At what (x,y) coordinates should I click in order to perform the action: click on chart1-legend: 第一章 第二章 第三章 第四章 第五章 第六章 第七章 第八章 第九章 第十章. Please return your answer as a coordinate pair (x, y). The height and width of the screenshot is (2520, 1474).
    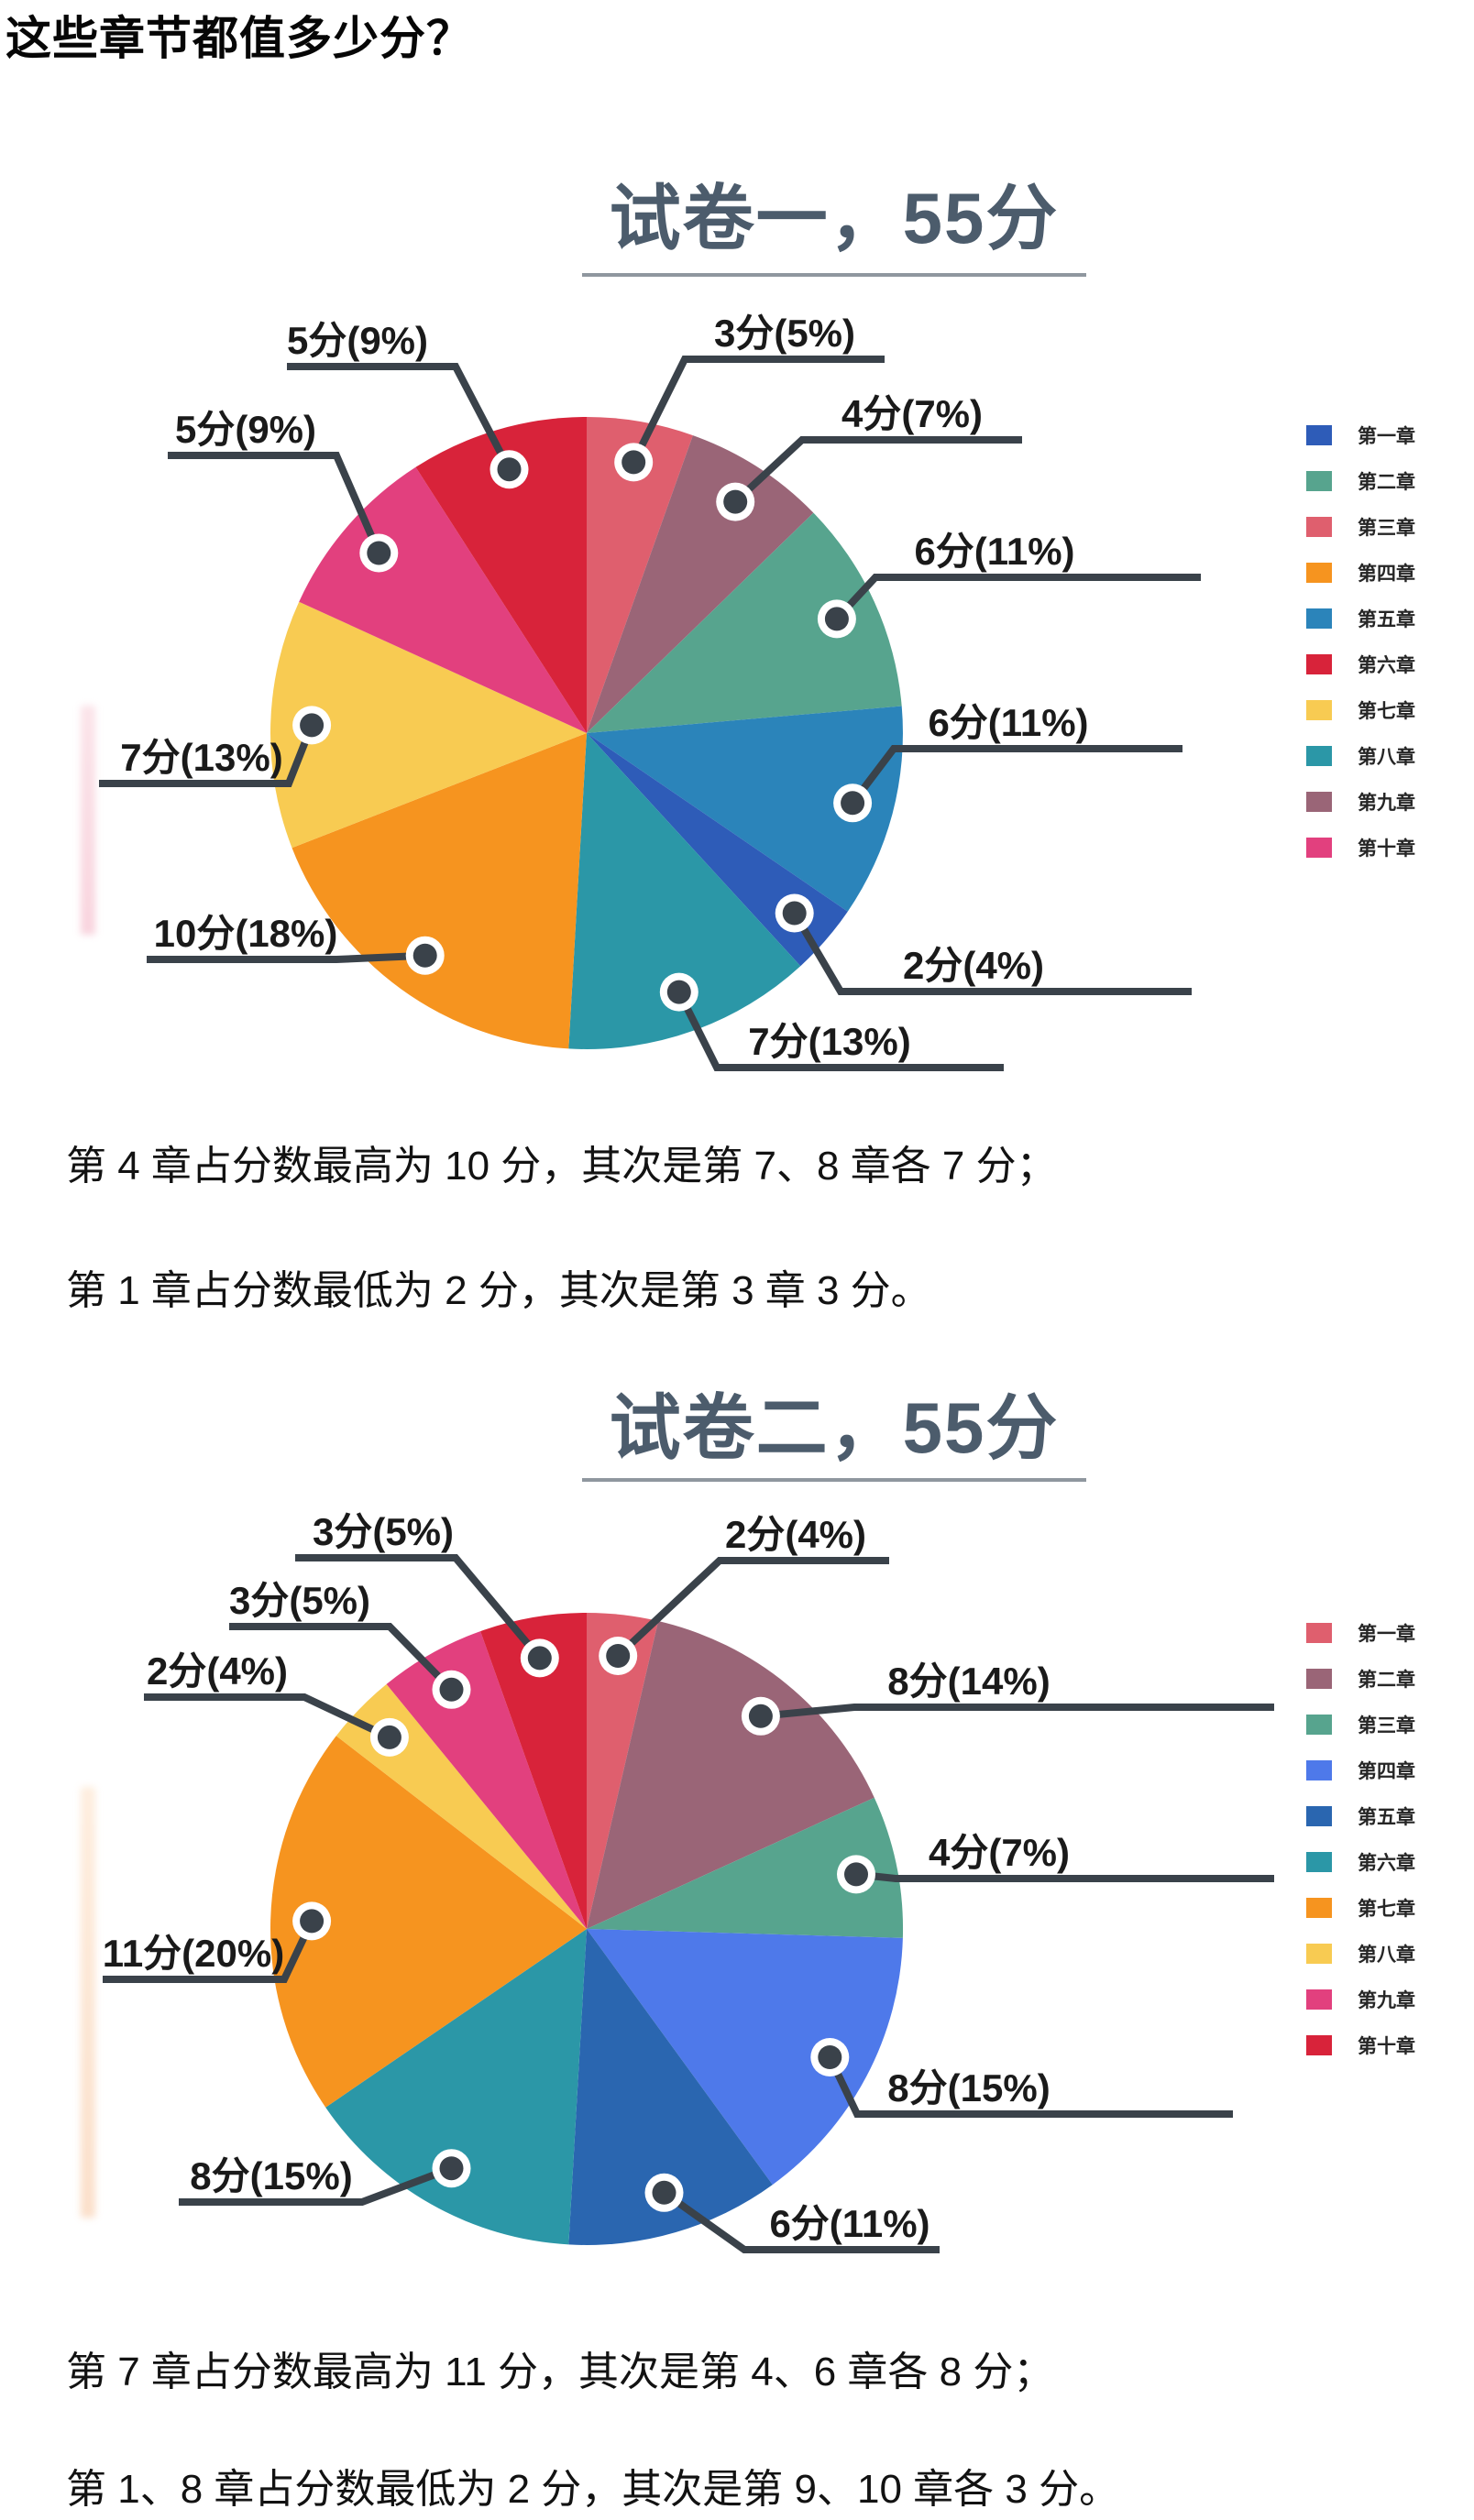
    Looking at the image, I should click on (1360, 641).